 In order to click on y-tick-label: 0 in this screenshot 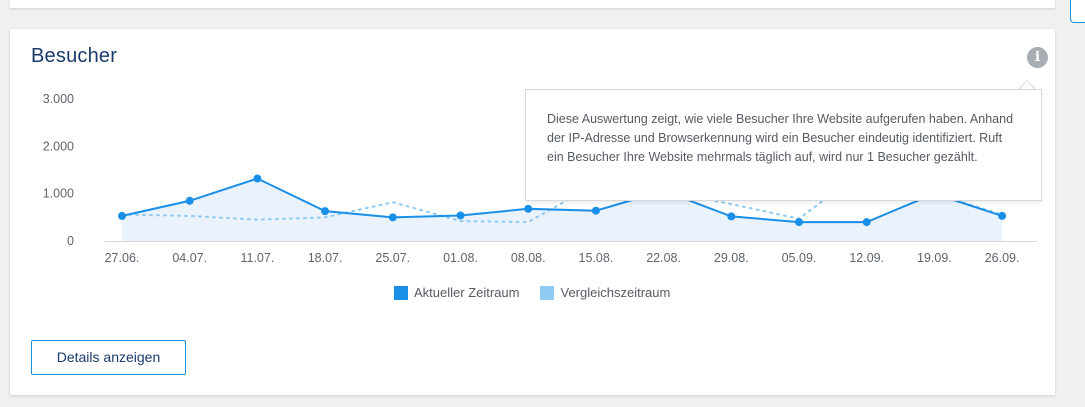, I will do `click(70, 241)`.